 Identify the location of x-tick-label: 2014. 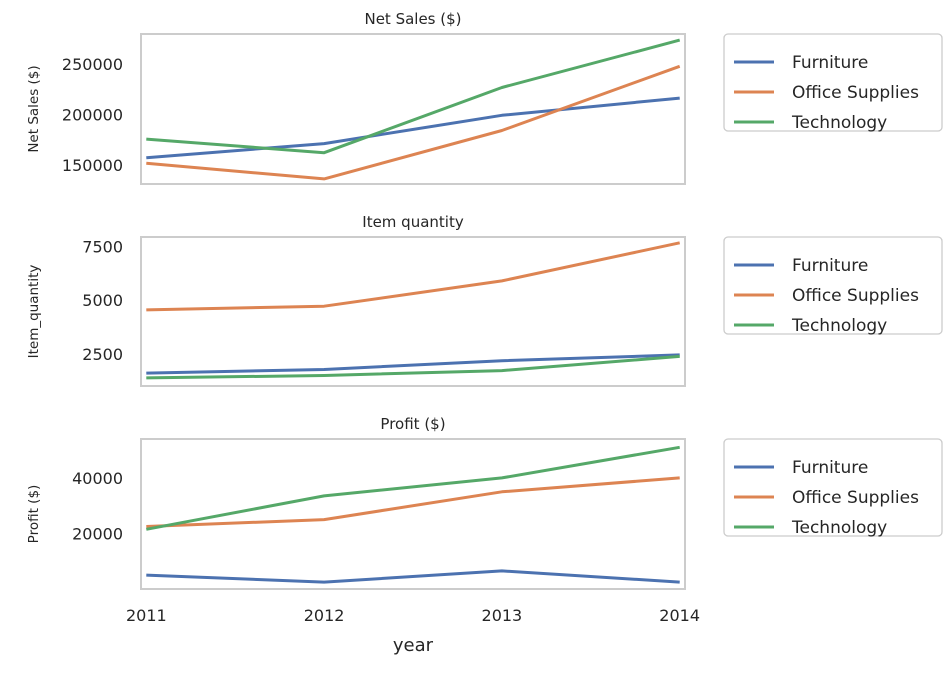
(679, 615).